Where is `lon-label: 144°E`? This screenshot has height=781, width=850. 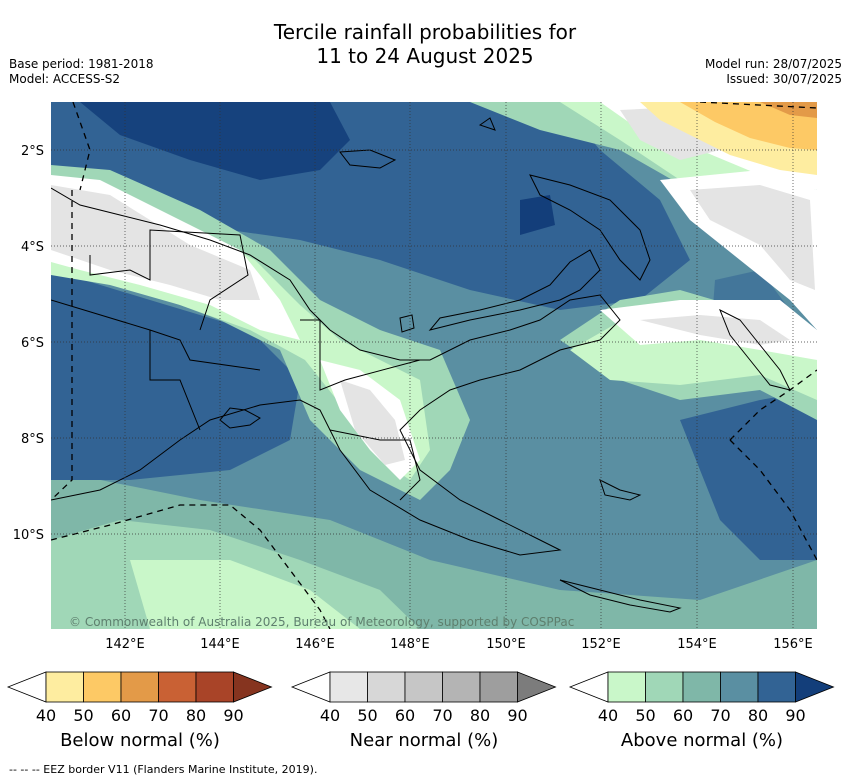
lon-label: 144°E is located at coordinates (220, 644).